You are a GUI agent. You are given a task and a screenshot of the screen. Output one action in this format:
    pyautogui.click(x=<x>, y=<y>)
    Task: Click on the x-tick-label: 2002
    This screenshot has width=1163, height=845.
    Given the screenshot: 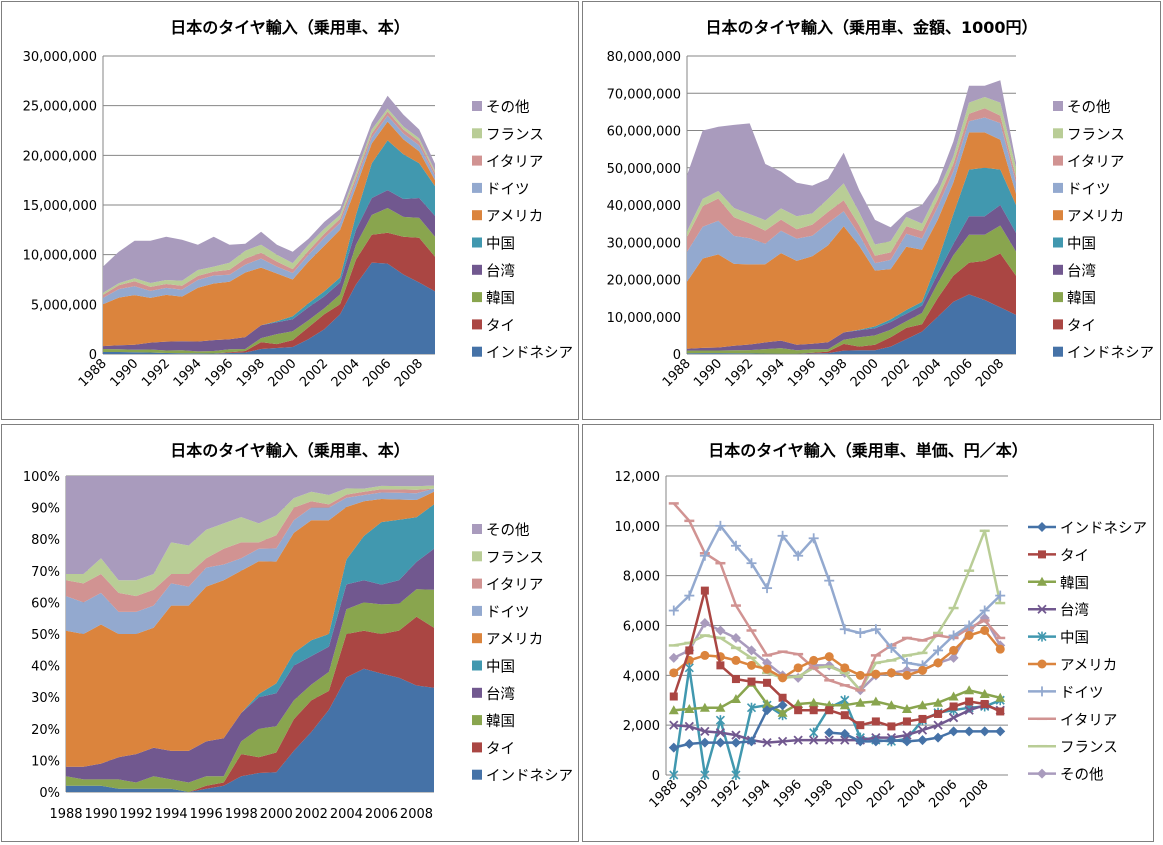 What is the action you would take?
    pyautogui.click(x=896, y=373)
    